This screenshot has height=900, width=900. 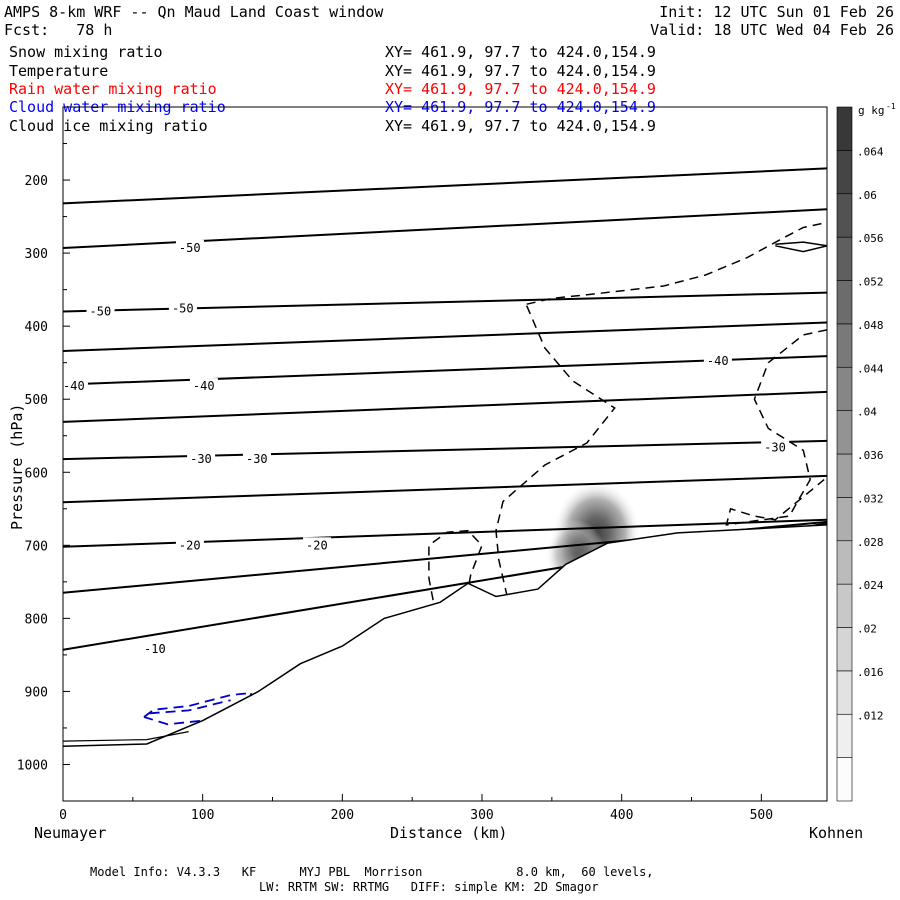 What do you see at coordinates (70, 833) in the screenshot?
I see `x-start-station-label: Neumayer` at bounding box center [70, 833].